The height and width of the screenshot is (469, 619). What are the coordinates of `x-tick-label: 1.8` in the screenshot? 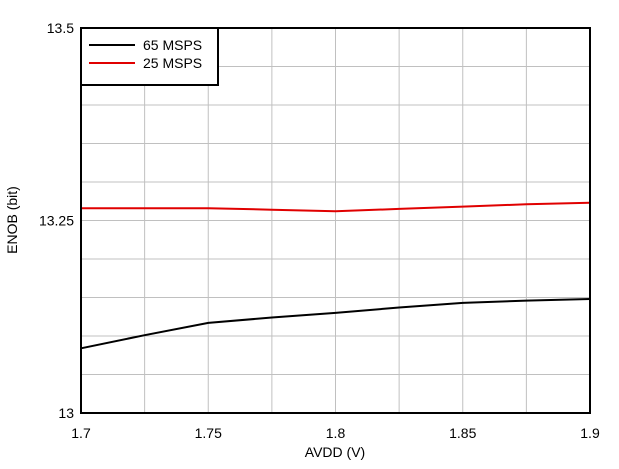 It's located at (336, 433).